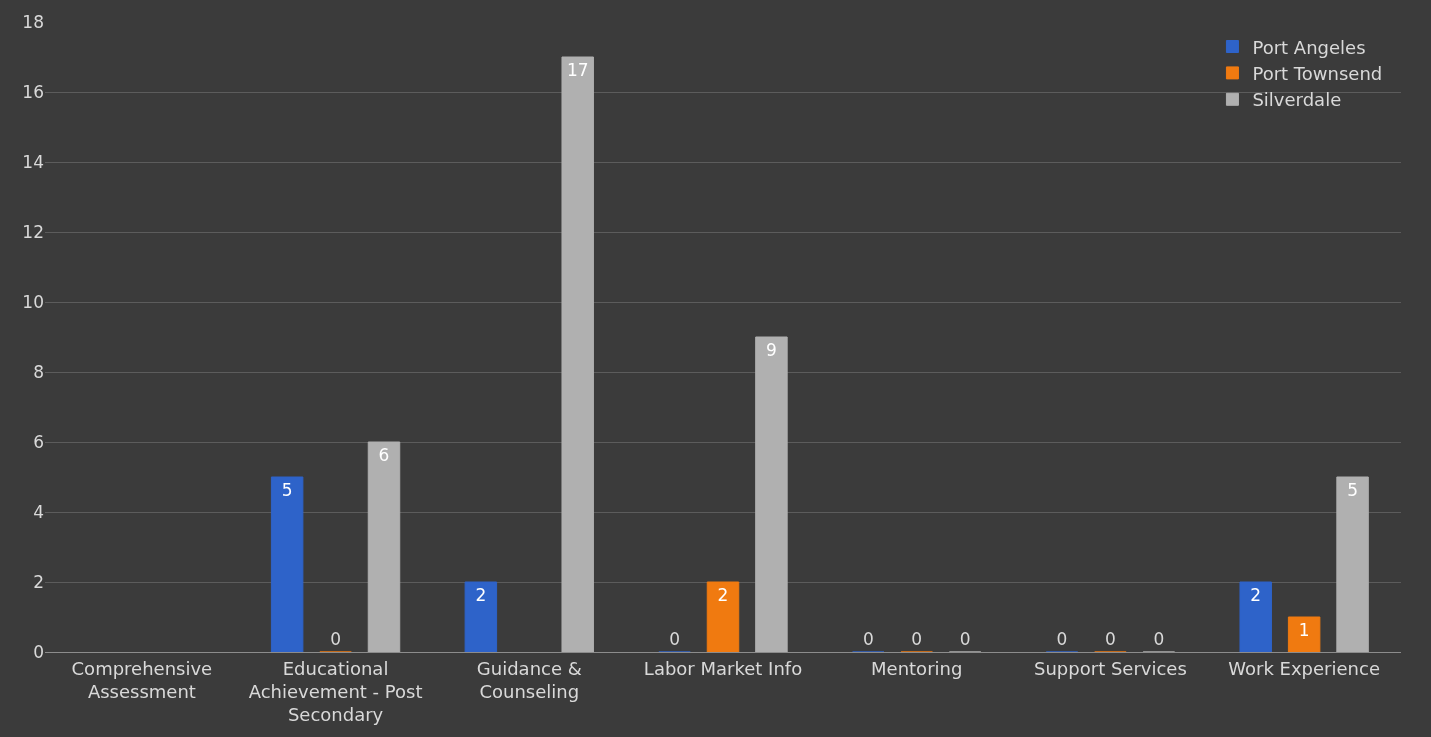 The image size is (1431, 737). Describe the element at coordinates (723, 668) in the screenshot. I see `x-tick-label: Labor Market Info` at that location.